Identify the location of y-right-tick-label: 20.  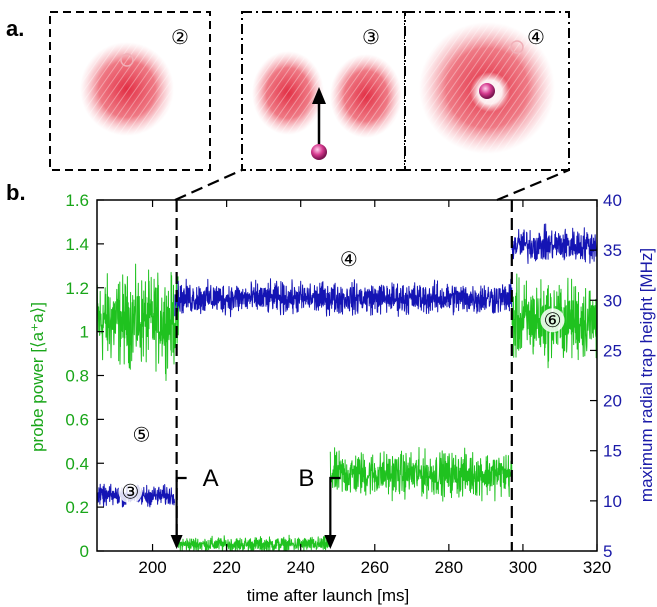
(612, 401).